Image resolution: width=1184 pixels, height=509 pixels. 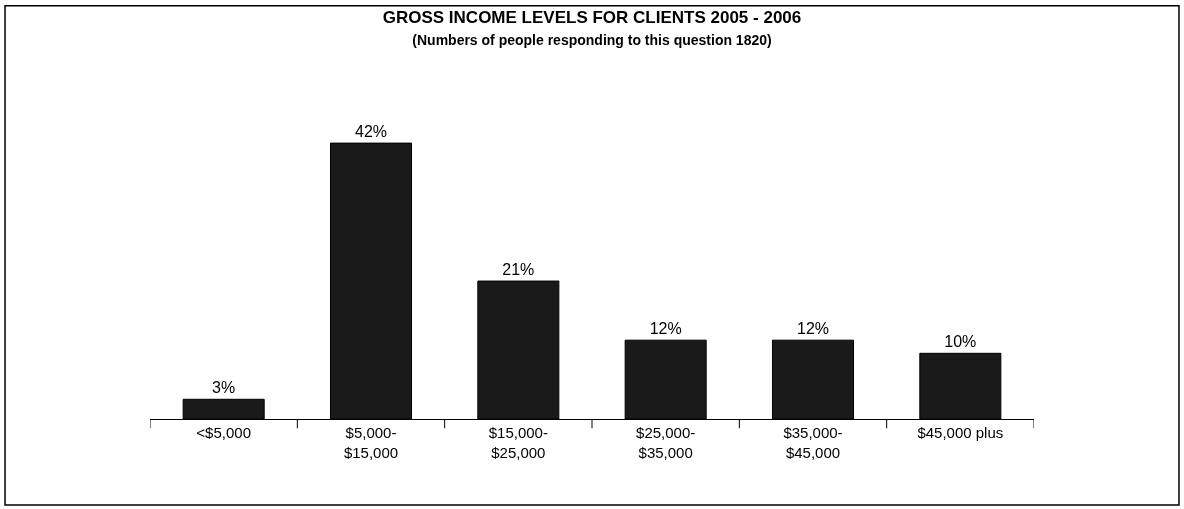 I want to click on data-label: 10%, so click(x=960, y=342).